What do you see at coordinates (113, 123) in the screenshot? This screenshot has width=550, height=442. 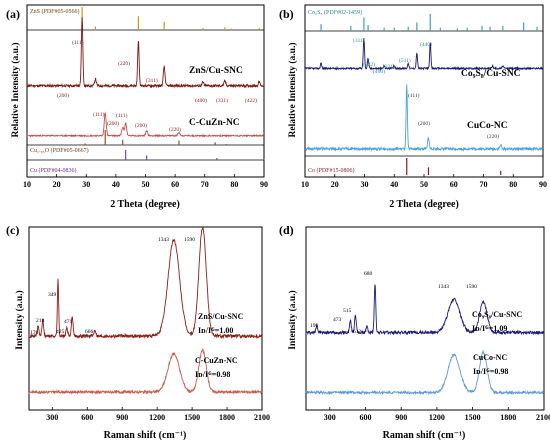 I see `panel-a-hkl-cu2o-200: (200)` at bounding box center [113, 123].